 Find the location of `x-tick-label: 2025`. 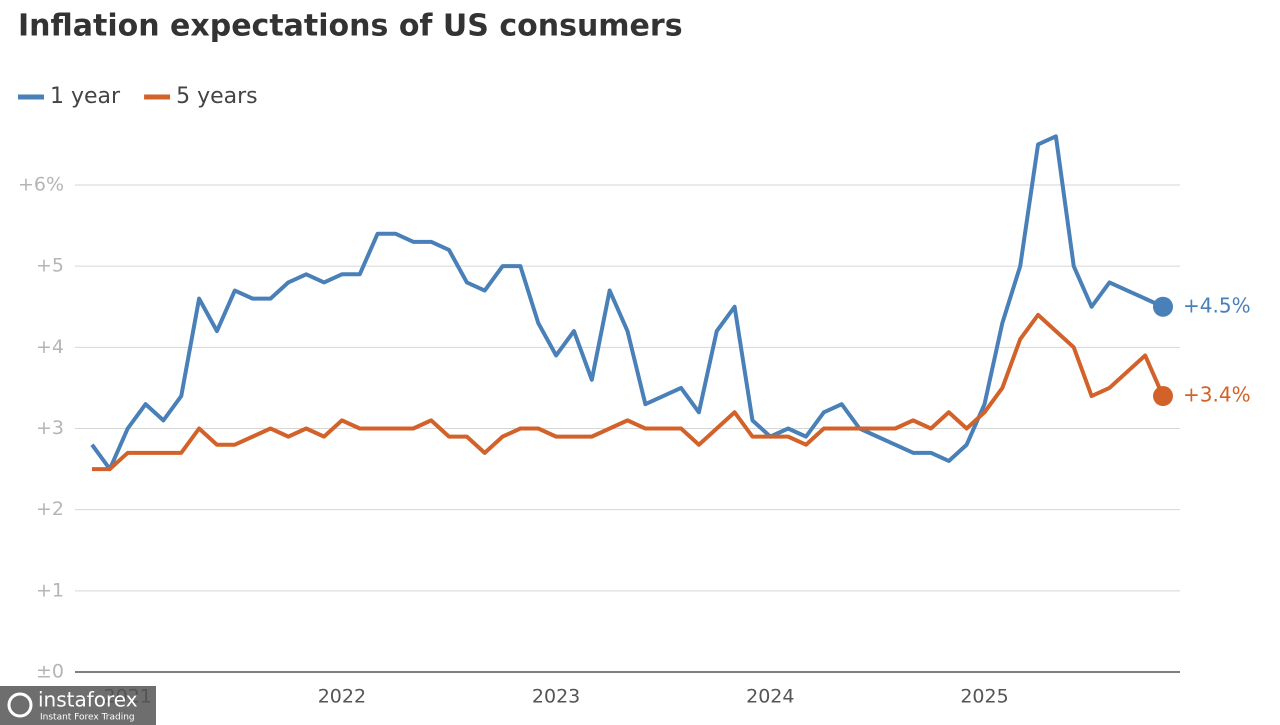

x-tick-label: 2025 is located at coordinates (984, 697).